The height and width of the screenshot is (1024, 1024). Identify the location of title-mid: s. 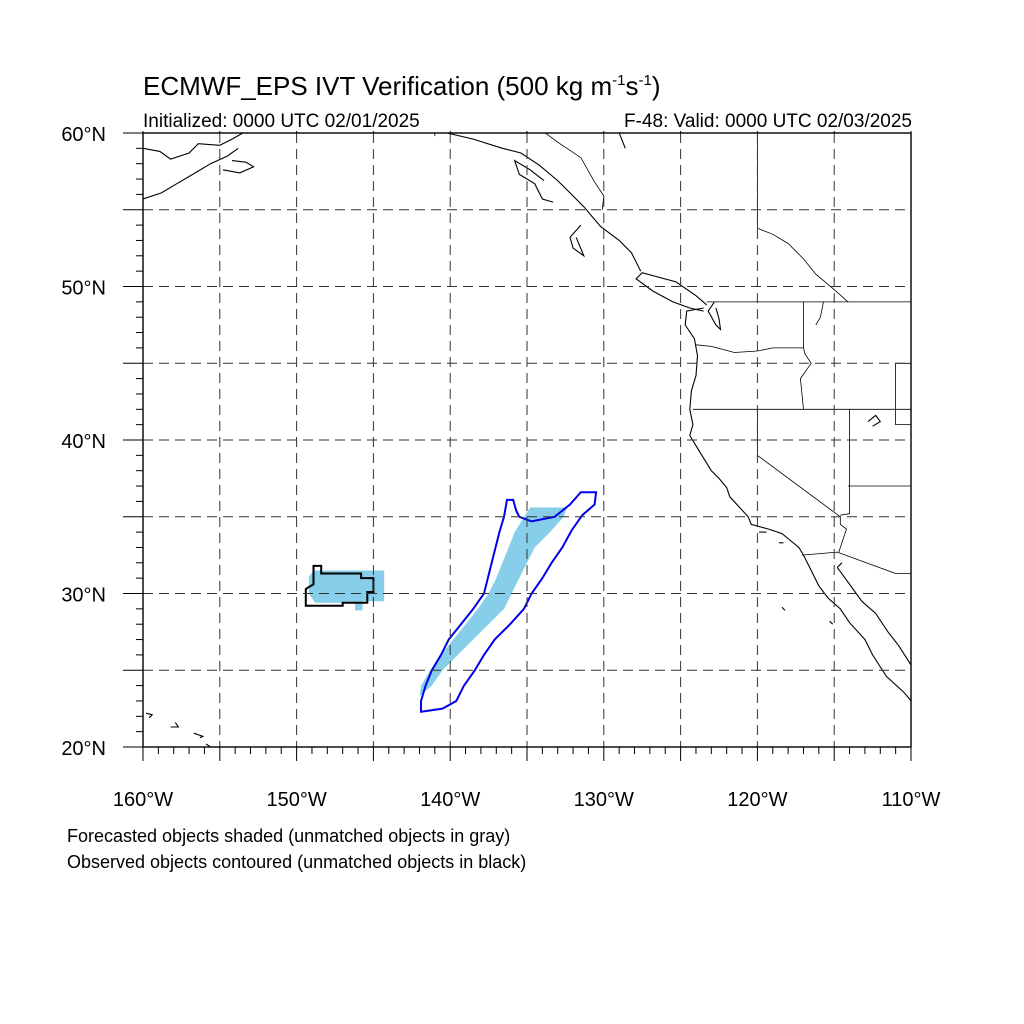
(632, 86).